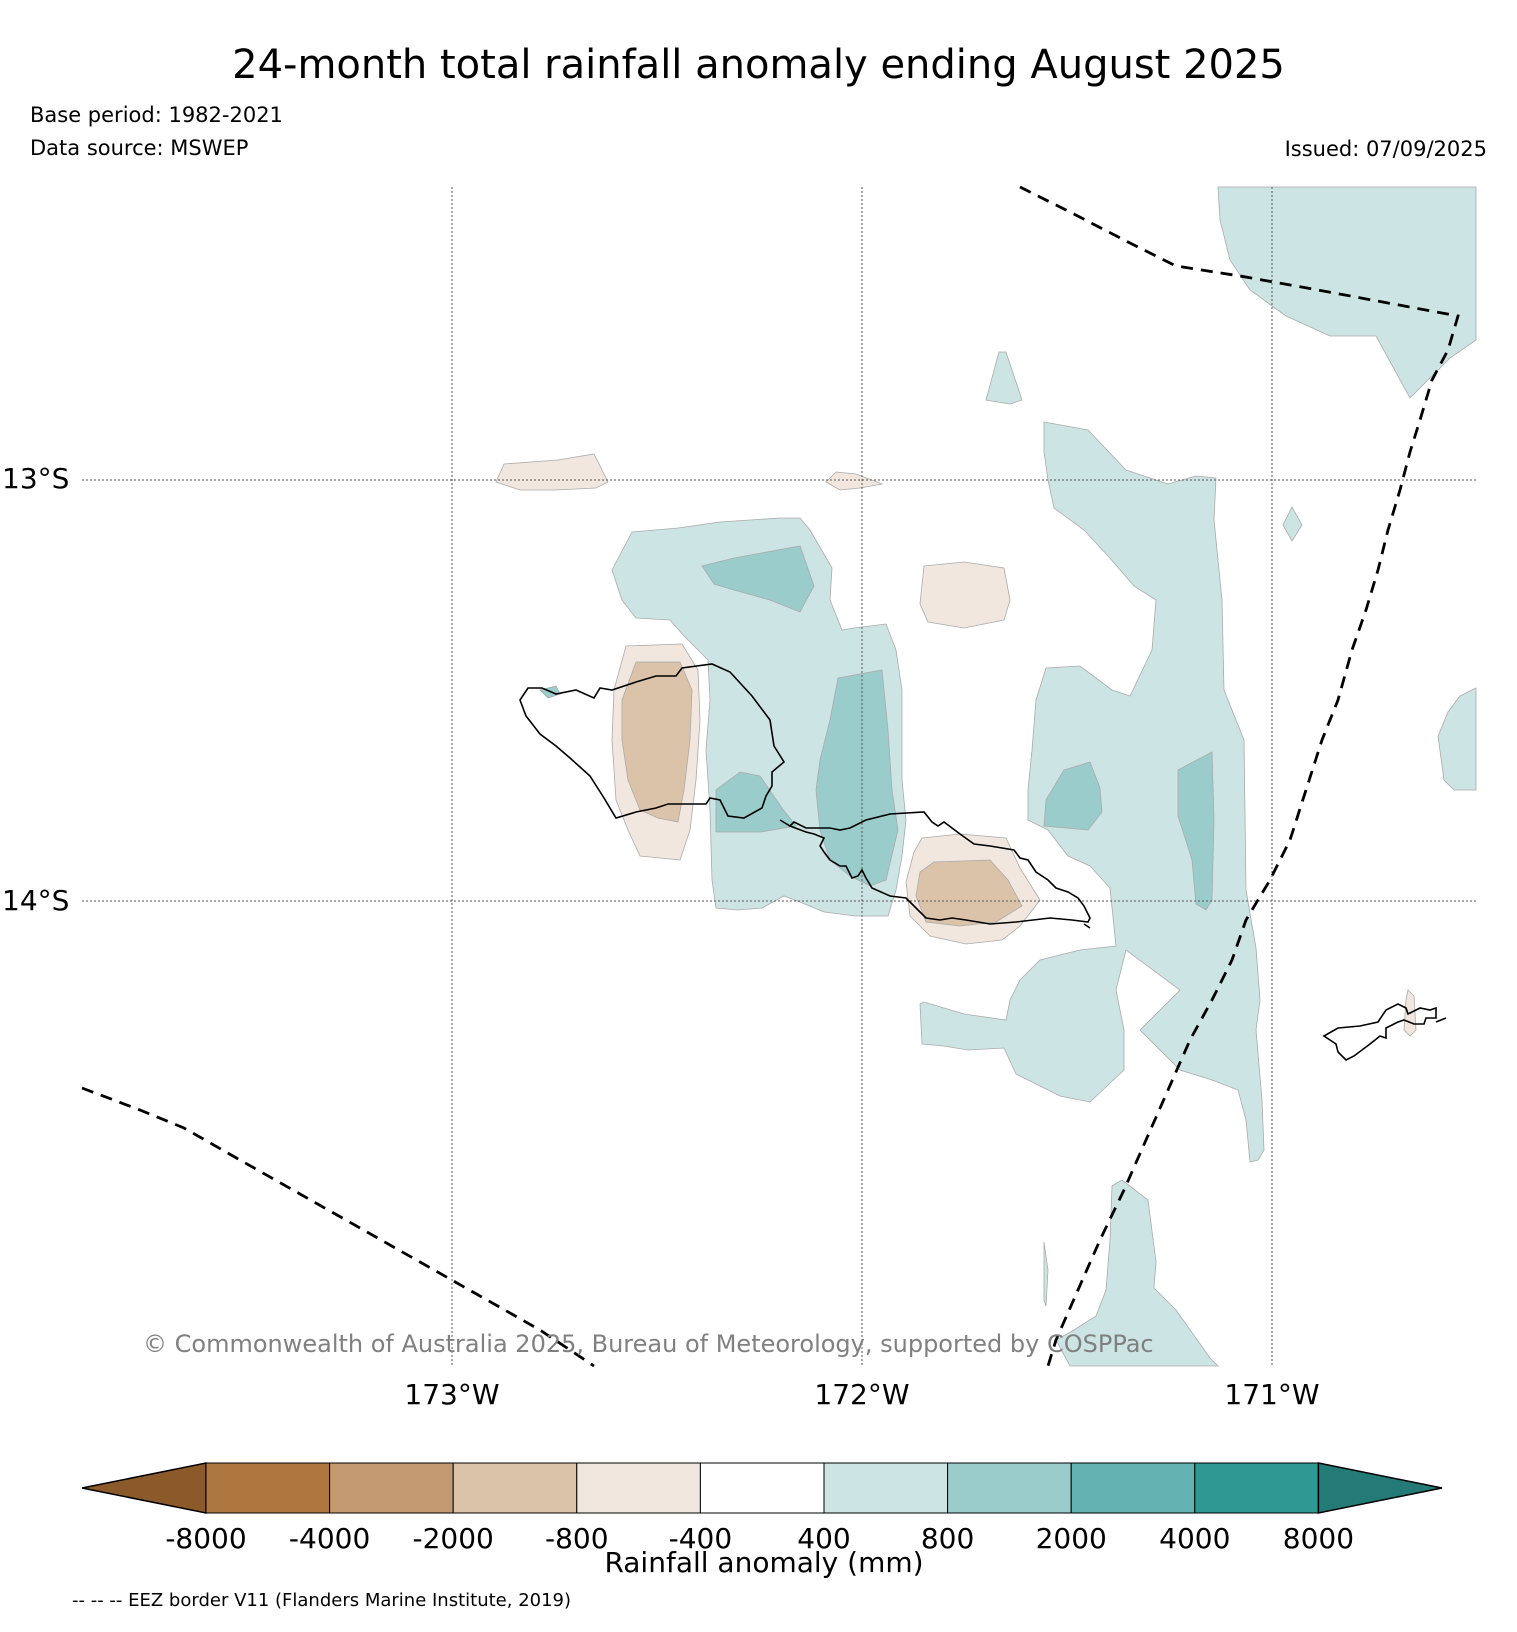  What do you see at coordinates (139, 148) in the screenshot?
I see `data-source-text: Data source: MSWEP` at bounding box center [139, 148].